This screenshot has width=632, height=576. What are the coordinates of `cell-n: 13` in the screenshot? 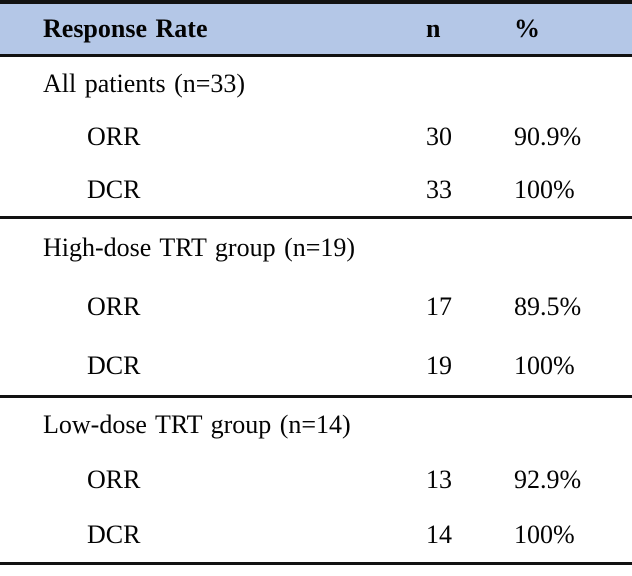 It's located at (439, 479).